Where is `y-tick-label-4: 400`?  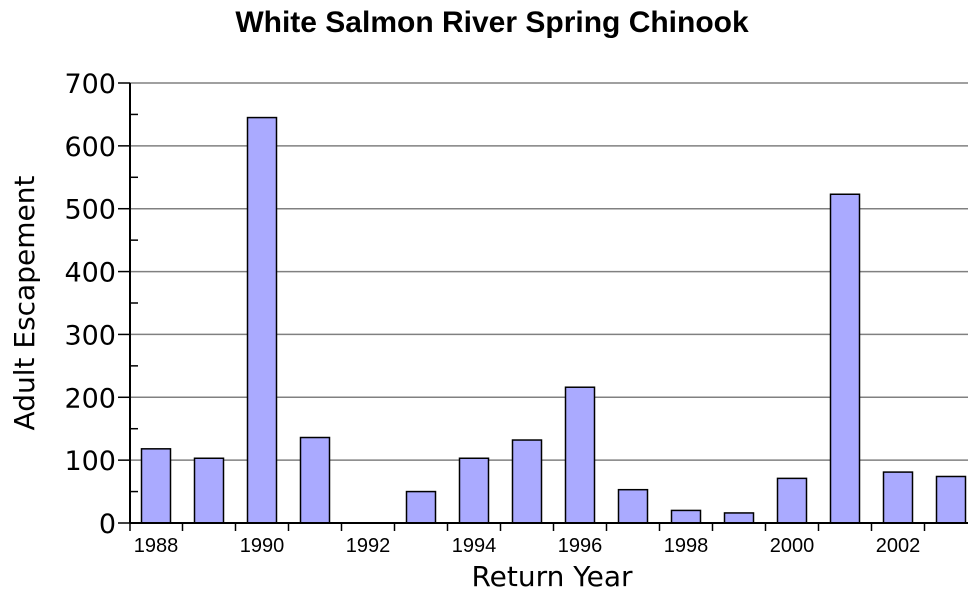
y-tick-label-4: 400 is located at coordinates (90, 273).